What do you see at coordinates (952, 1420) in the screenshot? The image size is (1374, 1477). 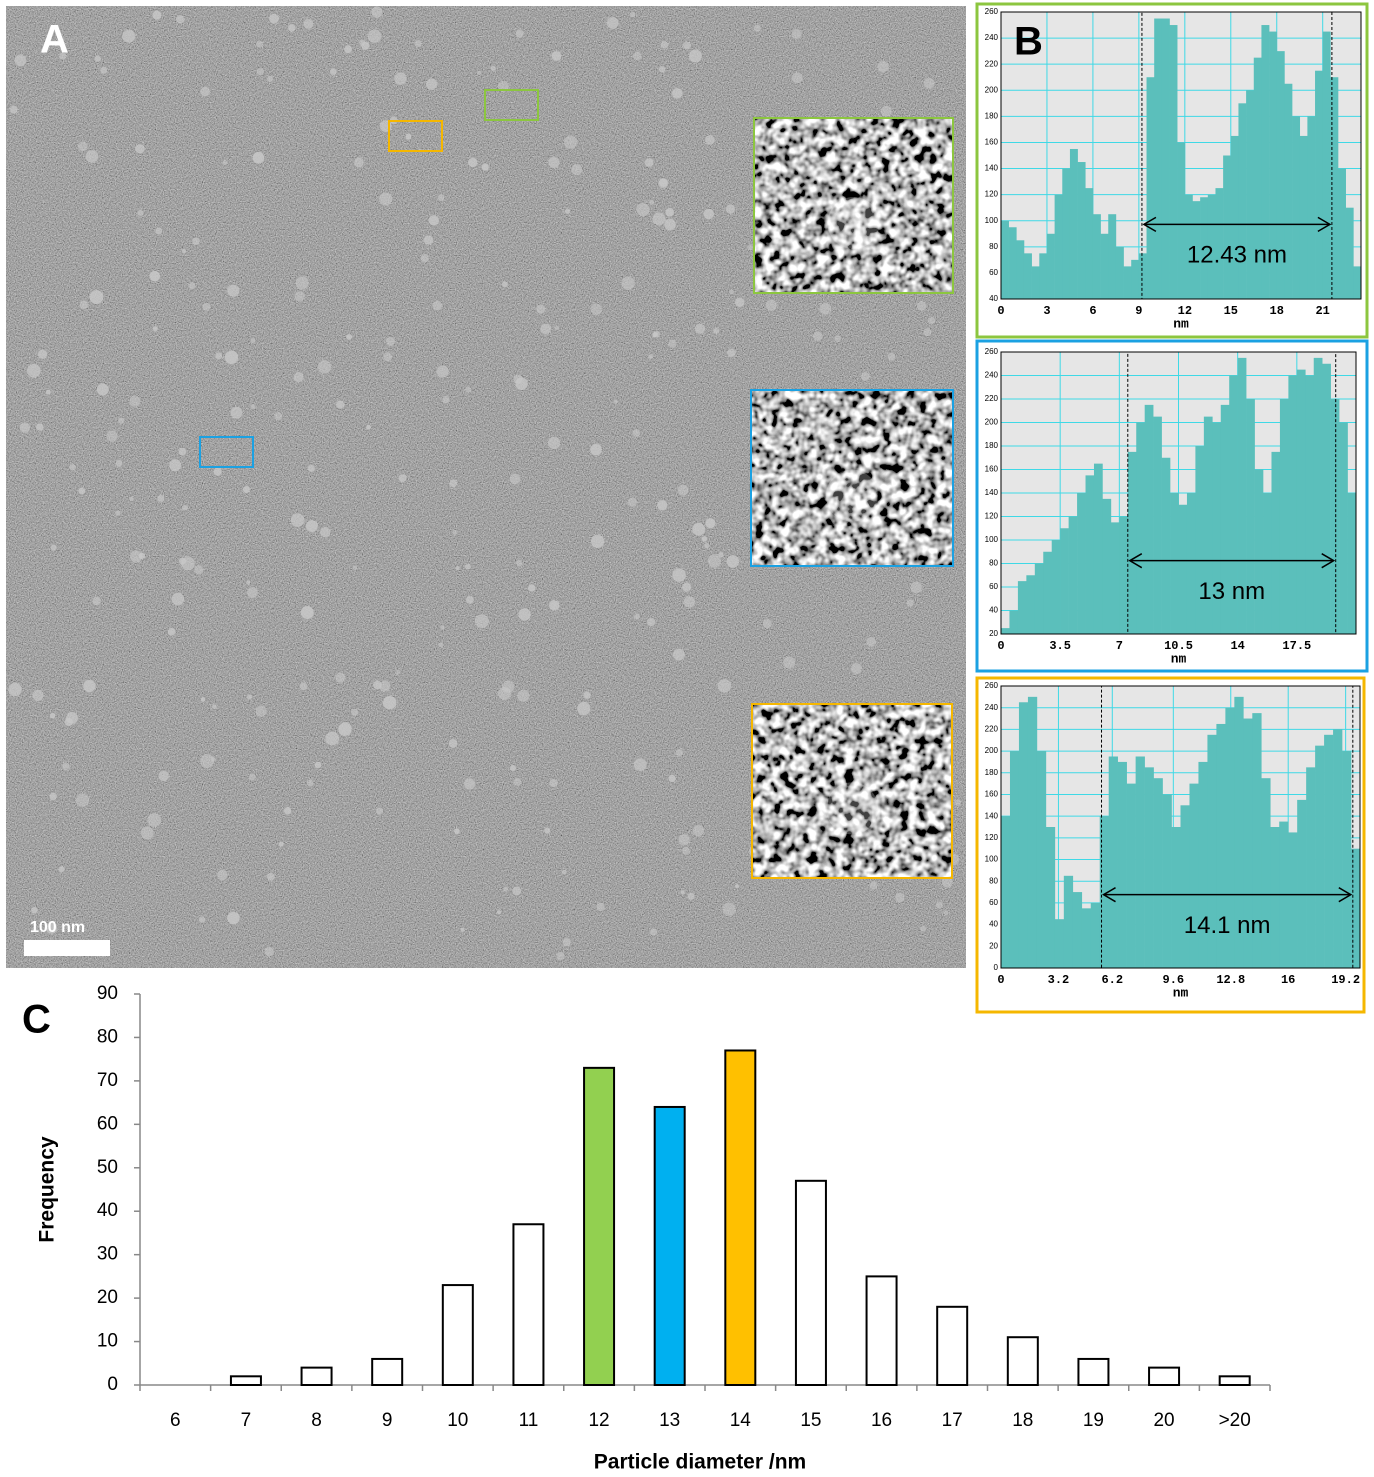 I see `x-tick-label: 17` at bounding box center [952, 1420].